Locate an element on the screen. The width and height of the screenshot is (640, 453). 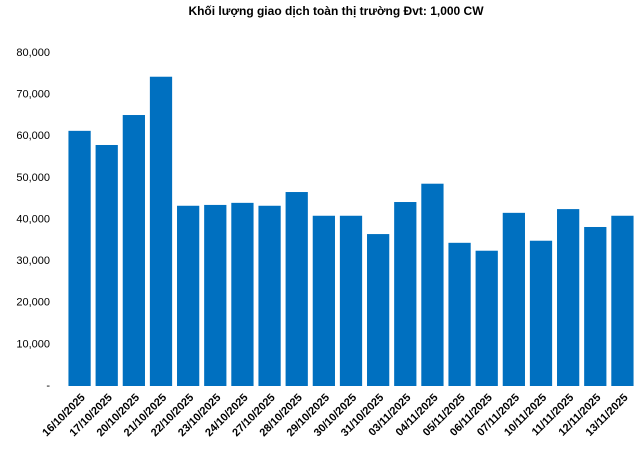
y-tick-label: - is located at coordinates (48, 386).